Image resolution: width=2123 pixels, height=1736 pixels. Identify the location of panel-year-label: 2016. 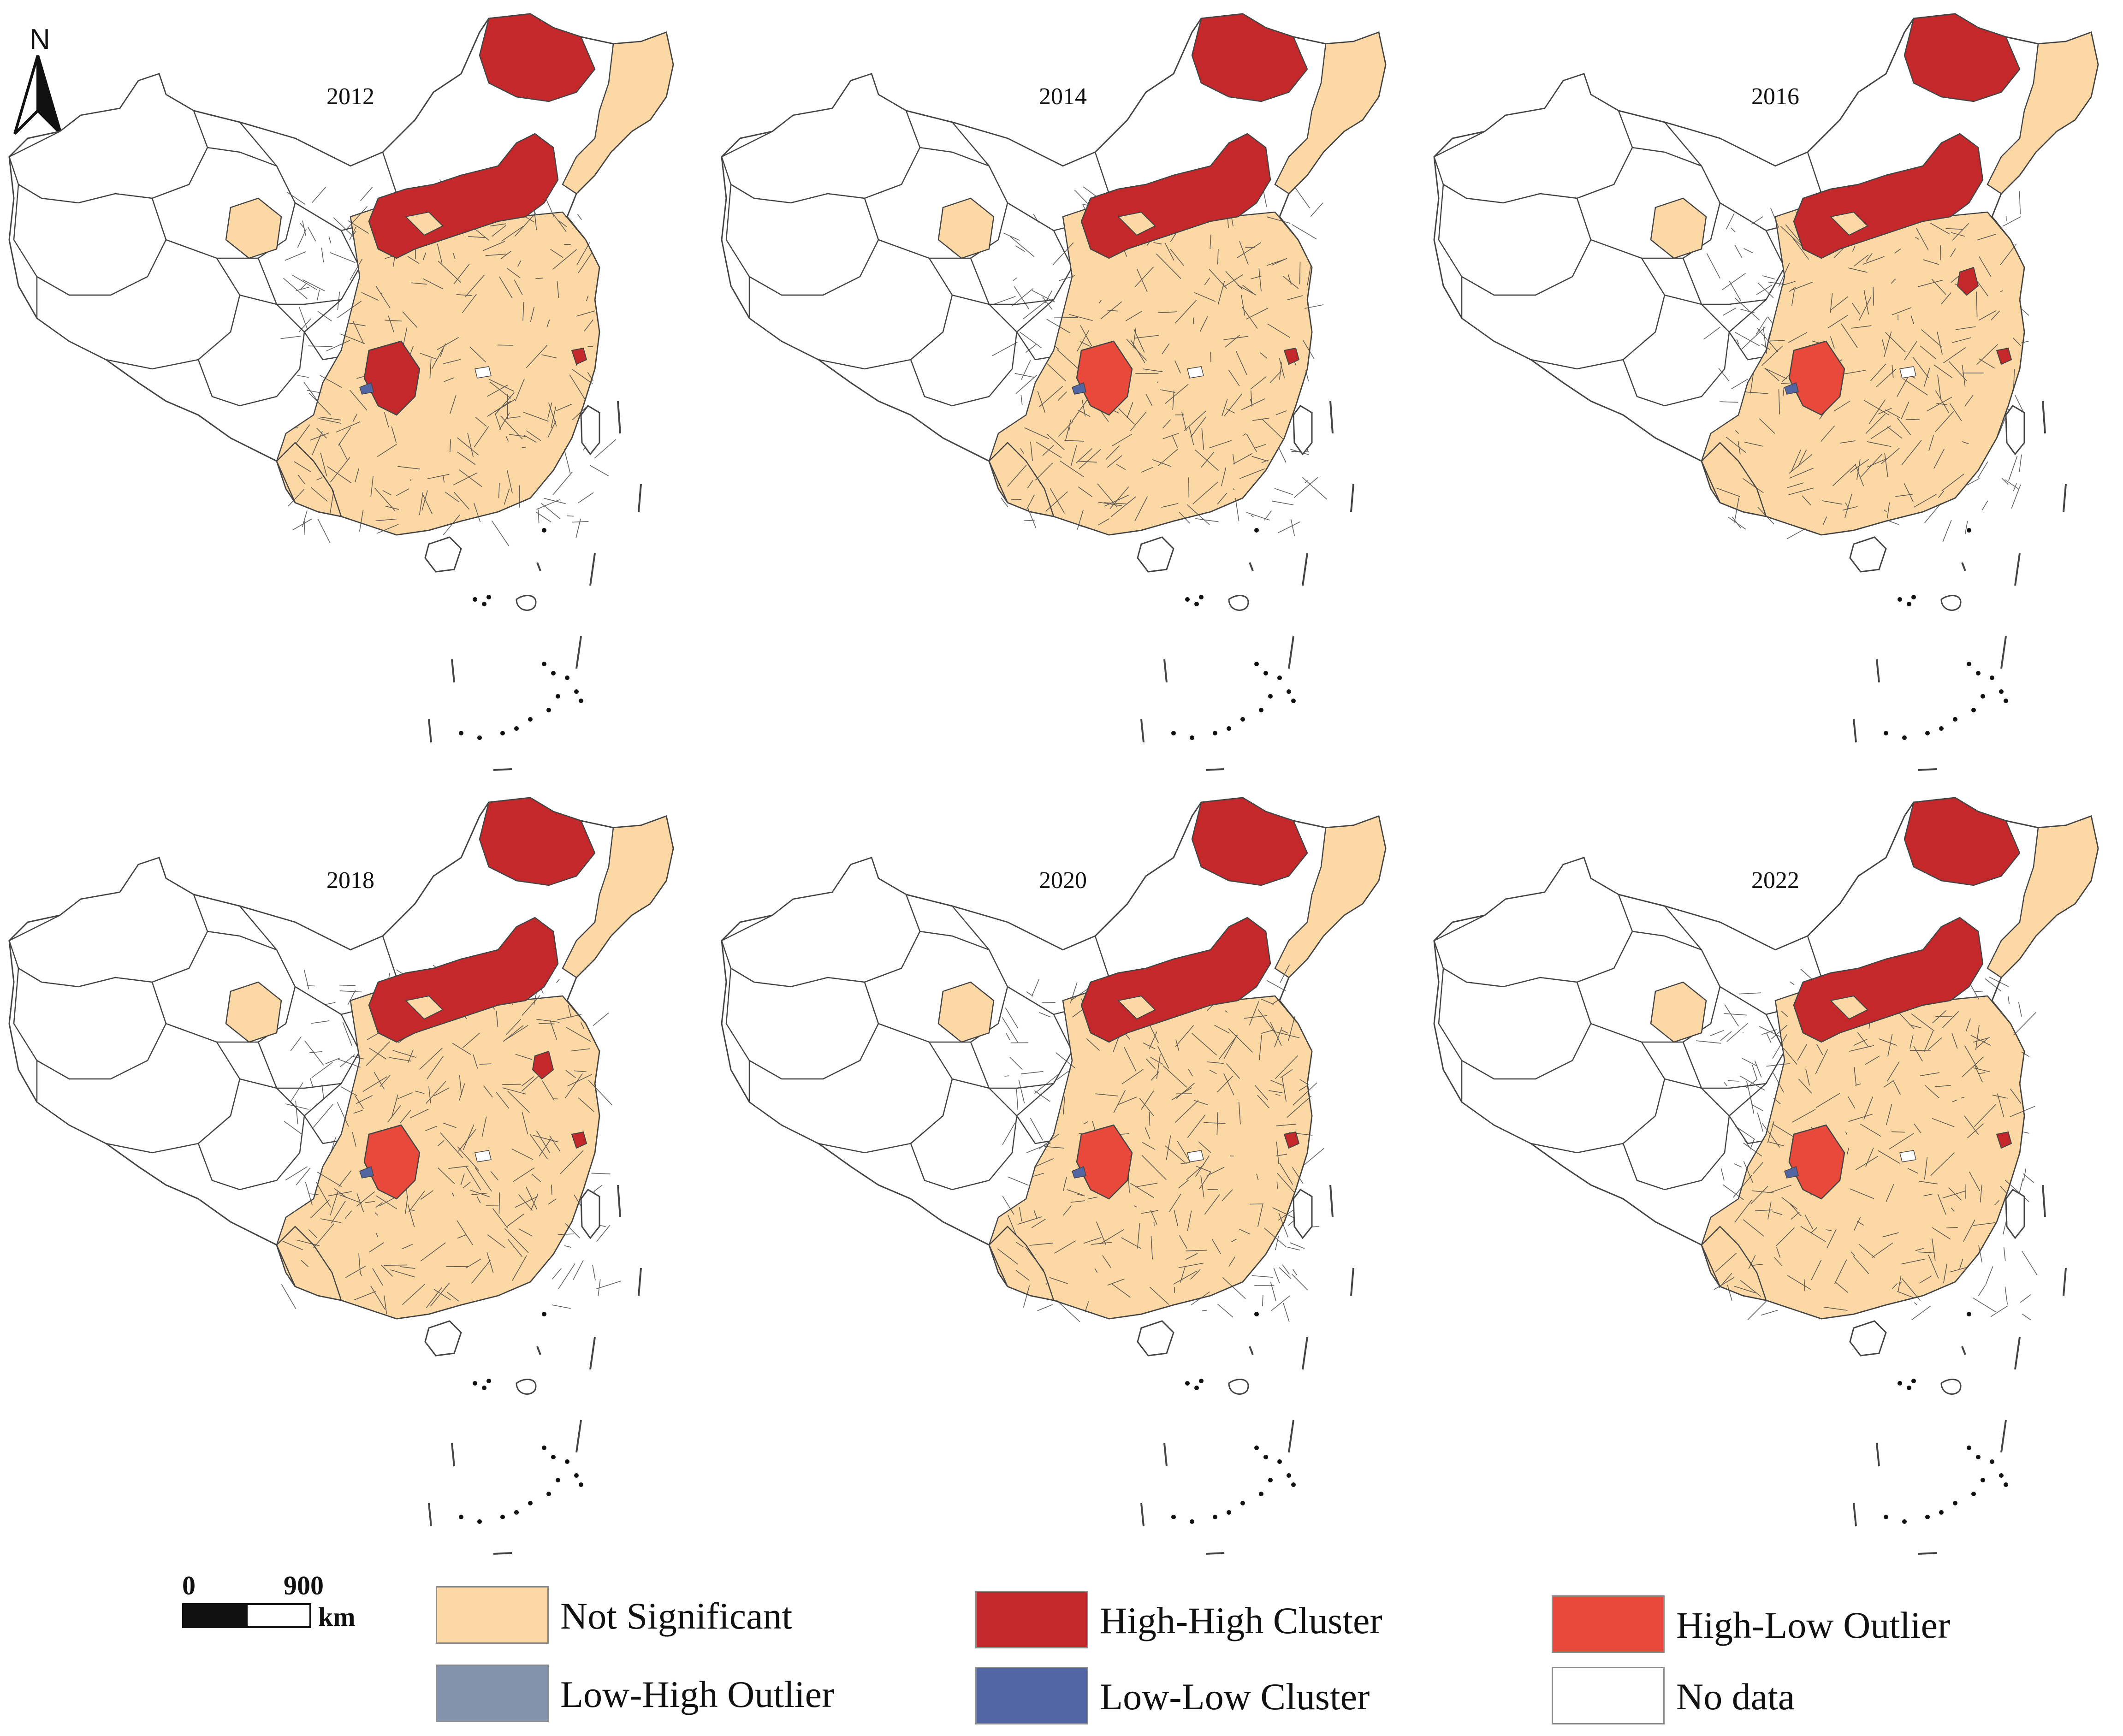
(1775, 97).